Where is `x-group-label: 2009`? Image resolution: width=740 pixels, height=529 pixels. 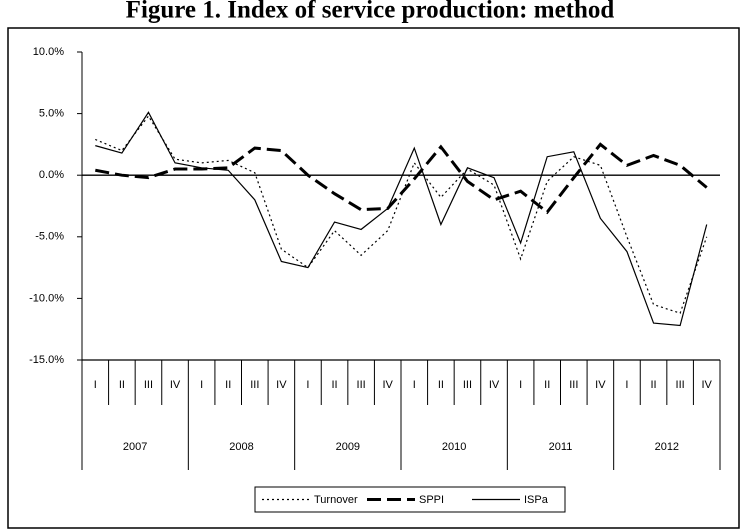
x-group-label: 2009 is located at coordinates (348, 447).